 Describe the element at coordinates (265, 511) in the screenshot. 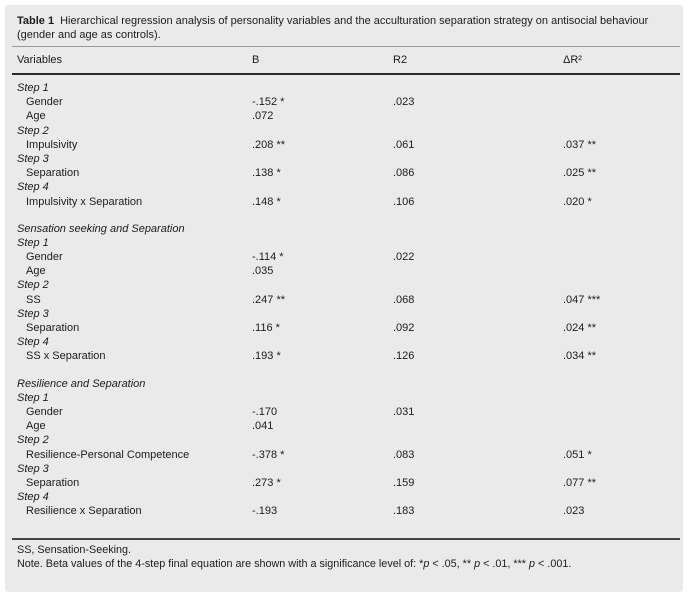

I see `cell-b: -.193` at that location.